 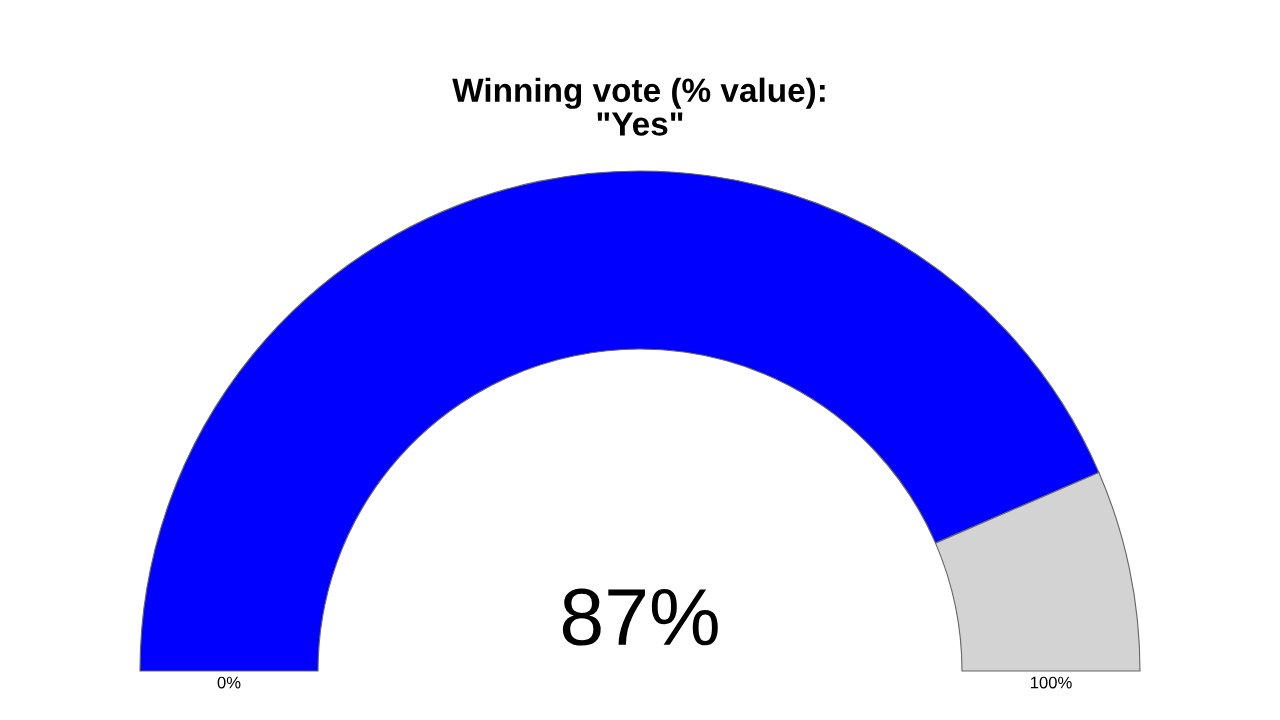 What do you see at coordinates (638, 106) in the screenshot?
I see `chart-title: Winning vote (% value): "Yes"` at bounding box center [638, 106].